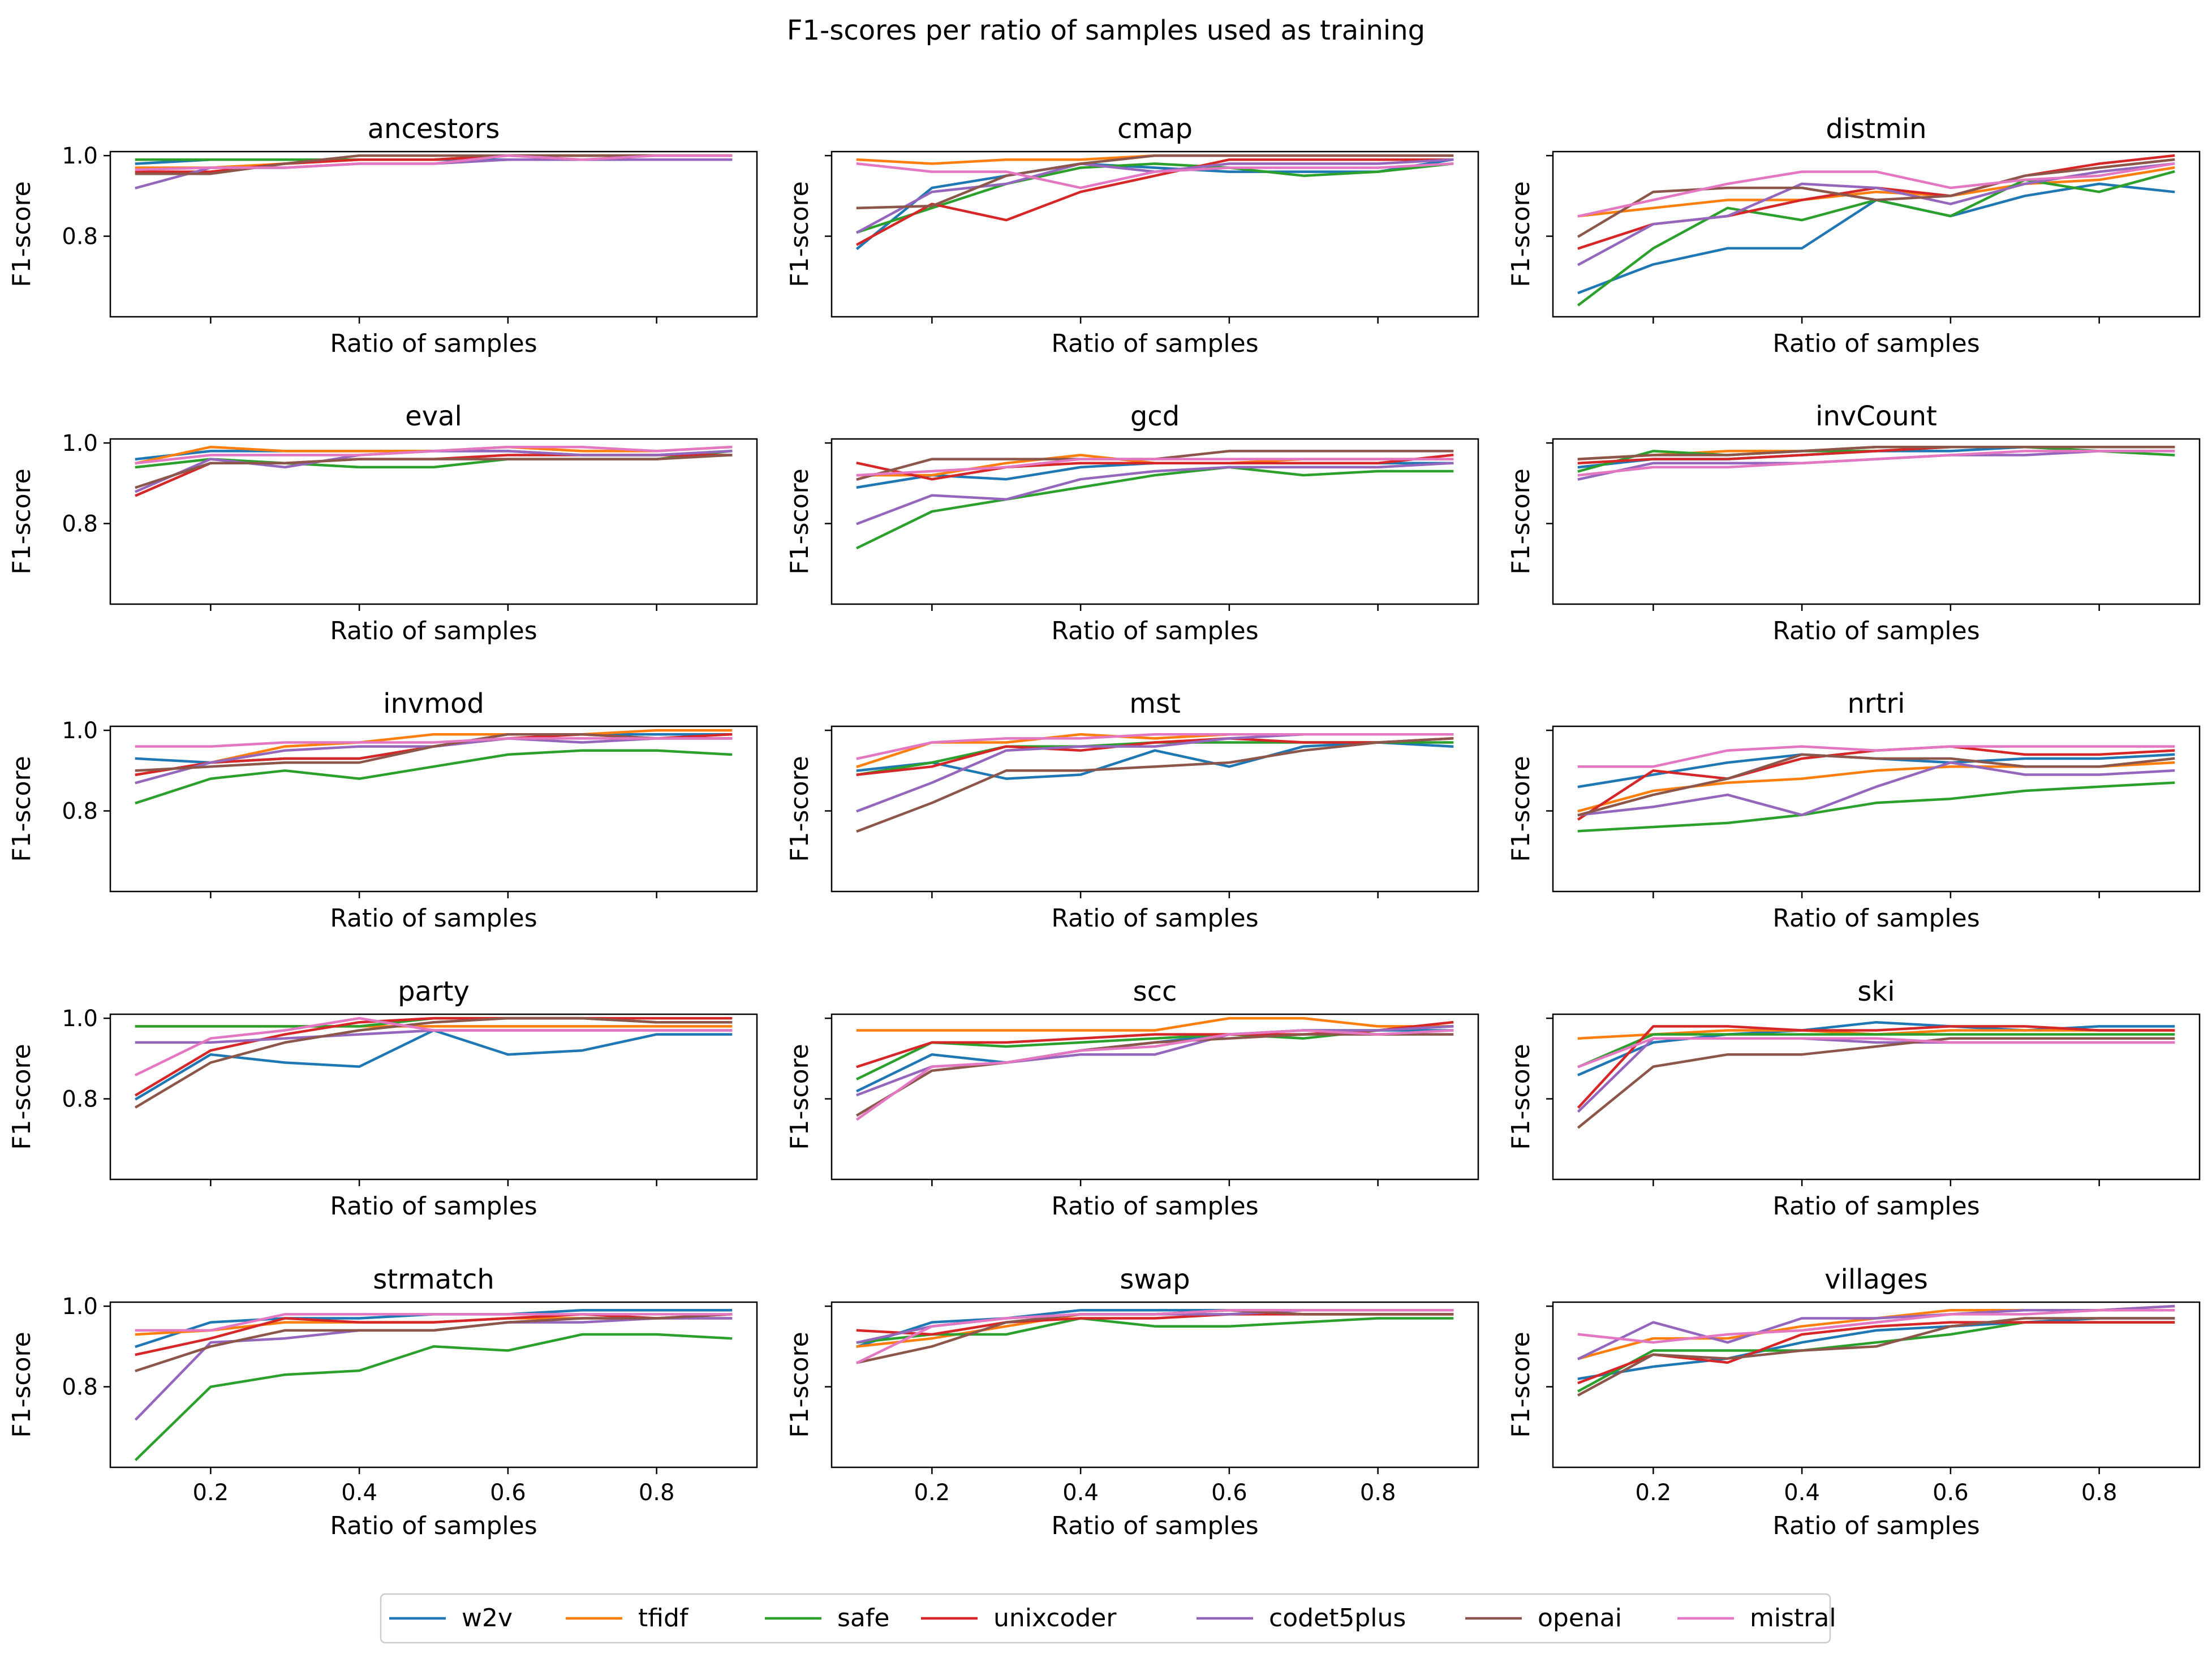 This screenshot has height=1654, width=2212. Describe the element at coordinates (451, 1618) in the screenshot. I see `legend-item-w2v: w2v` at that location.